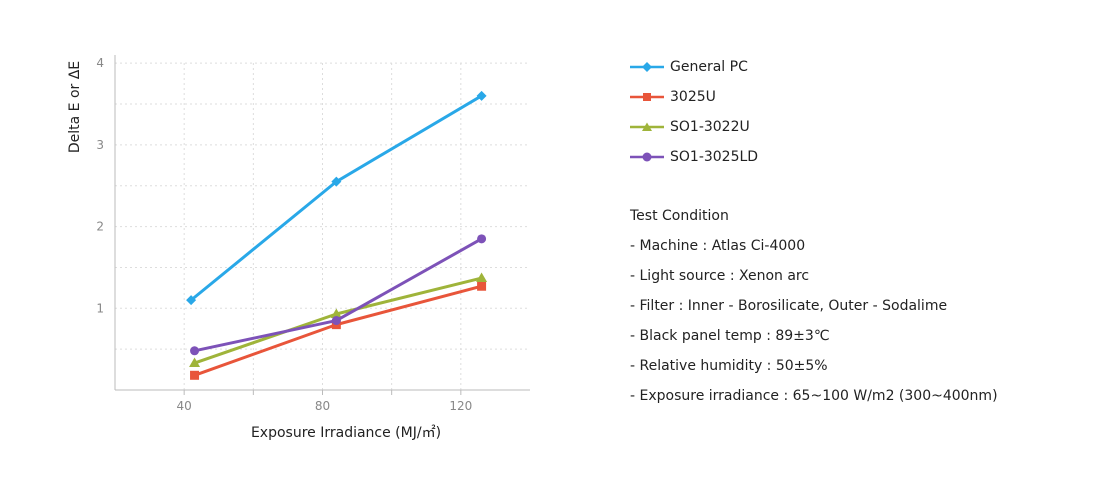 Image resolution: width=1100 pixels, height=493 pixels. What do you see at coordinates (710, 127) in the screenshot?
I see `legend-label: SO1-3022U` at bounding box center [710, 127].